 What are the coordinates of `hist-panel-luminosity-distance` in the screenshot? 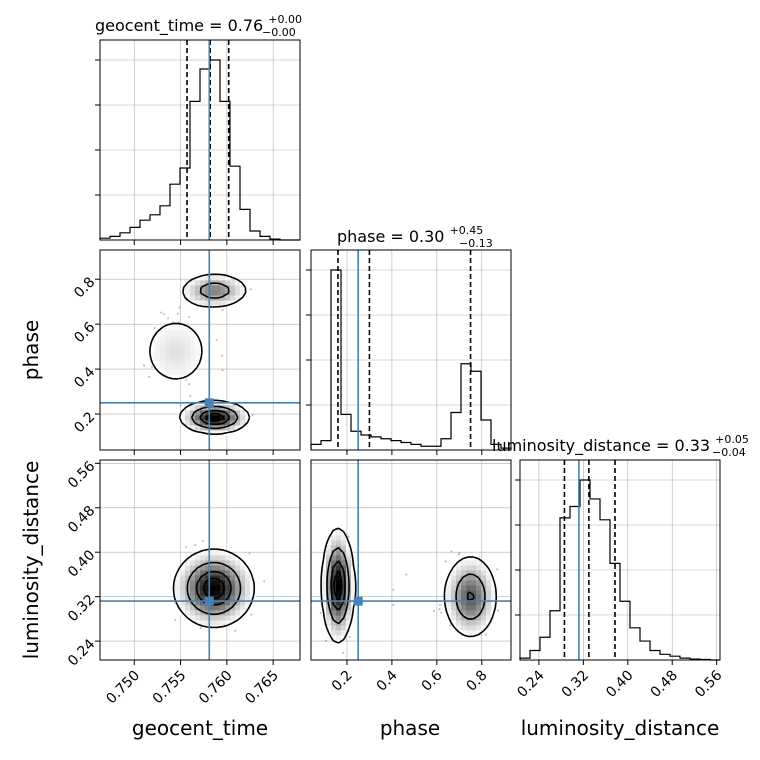 It's located at (618, 562).